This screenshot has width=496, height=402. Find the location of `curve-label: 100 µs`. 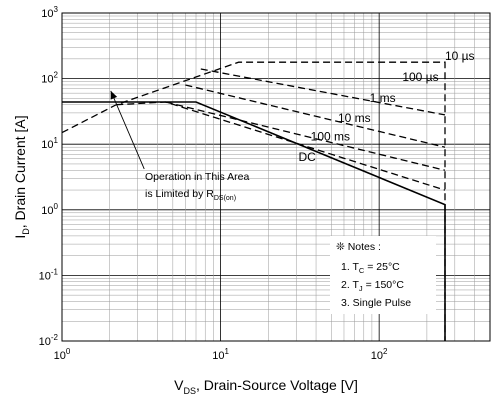

curve-label: 100 µs is located at coordinates (420, 77).